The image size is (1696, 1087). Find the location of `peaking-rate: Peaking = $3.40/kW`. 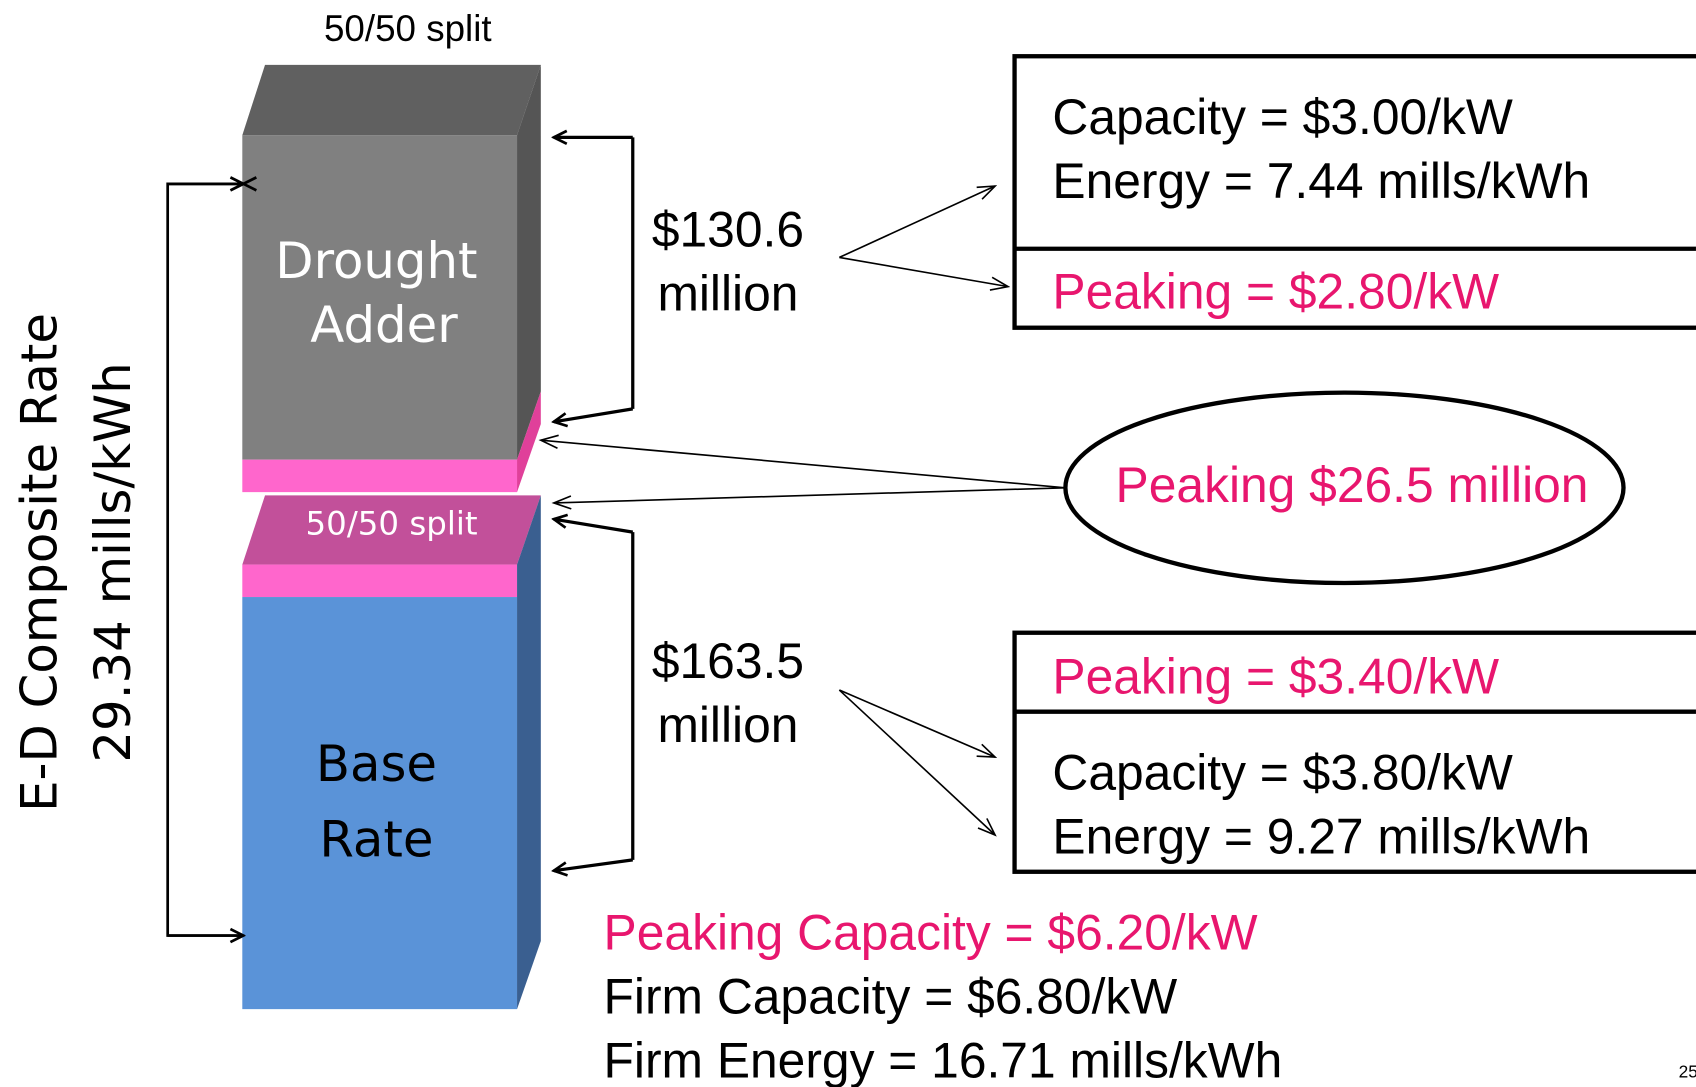

peaking-rate: Peaking = $3.40/kW is located at coordinates (1275, 676).